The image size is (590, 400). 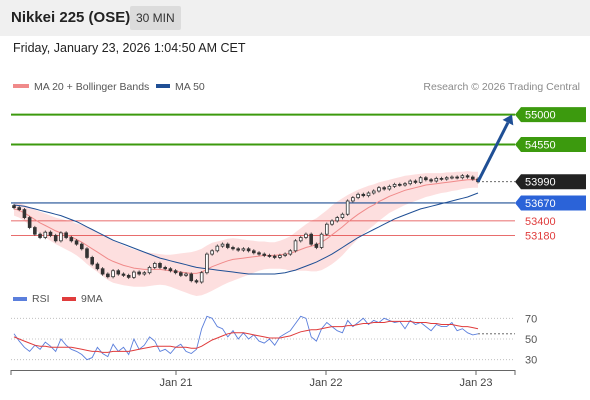 I want to click on rsi-legend: RSI 9MA, so click(x=58, y=299).